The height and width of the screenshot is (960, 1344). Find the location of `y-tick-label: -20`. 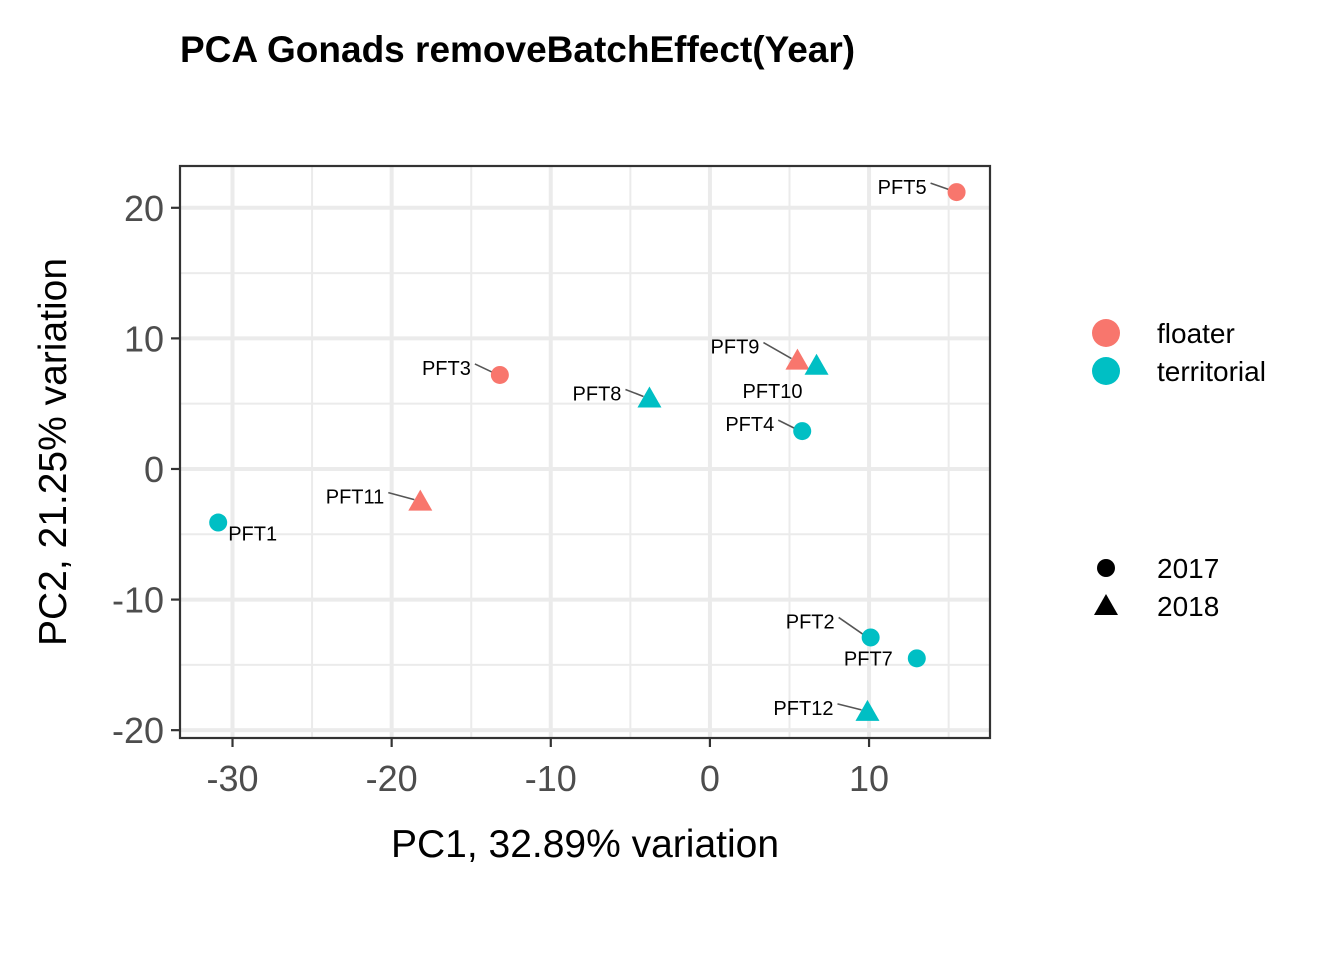

y-tick-label: -20 is located at coordinates (138, 730).